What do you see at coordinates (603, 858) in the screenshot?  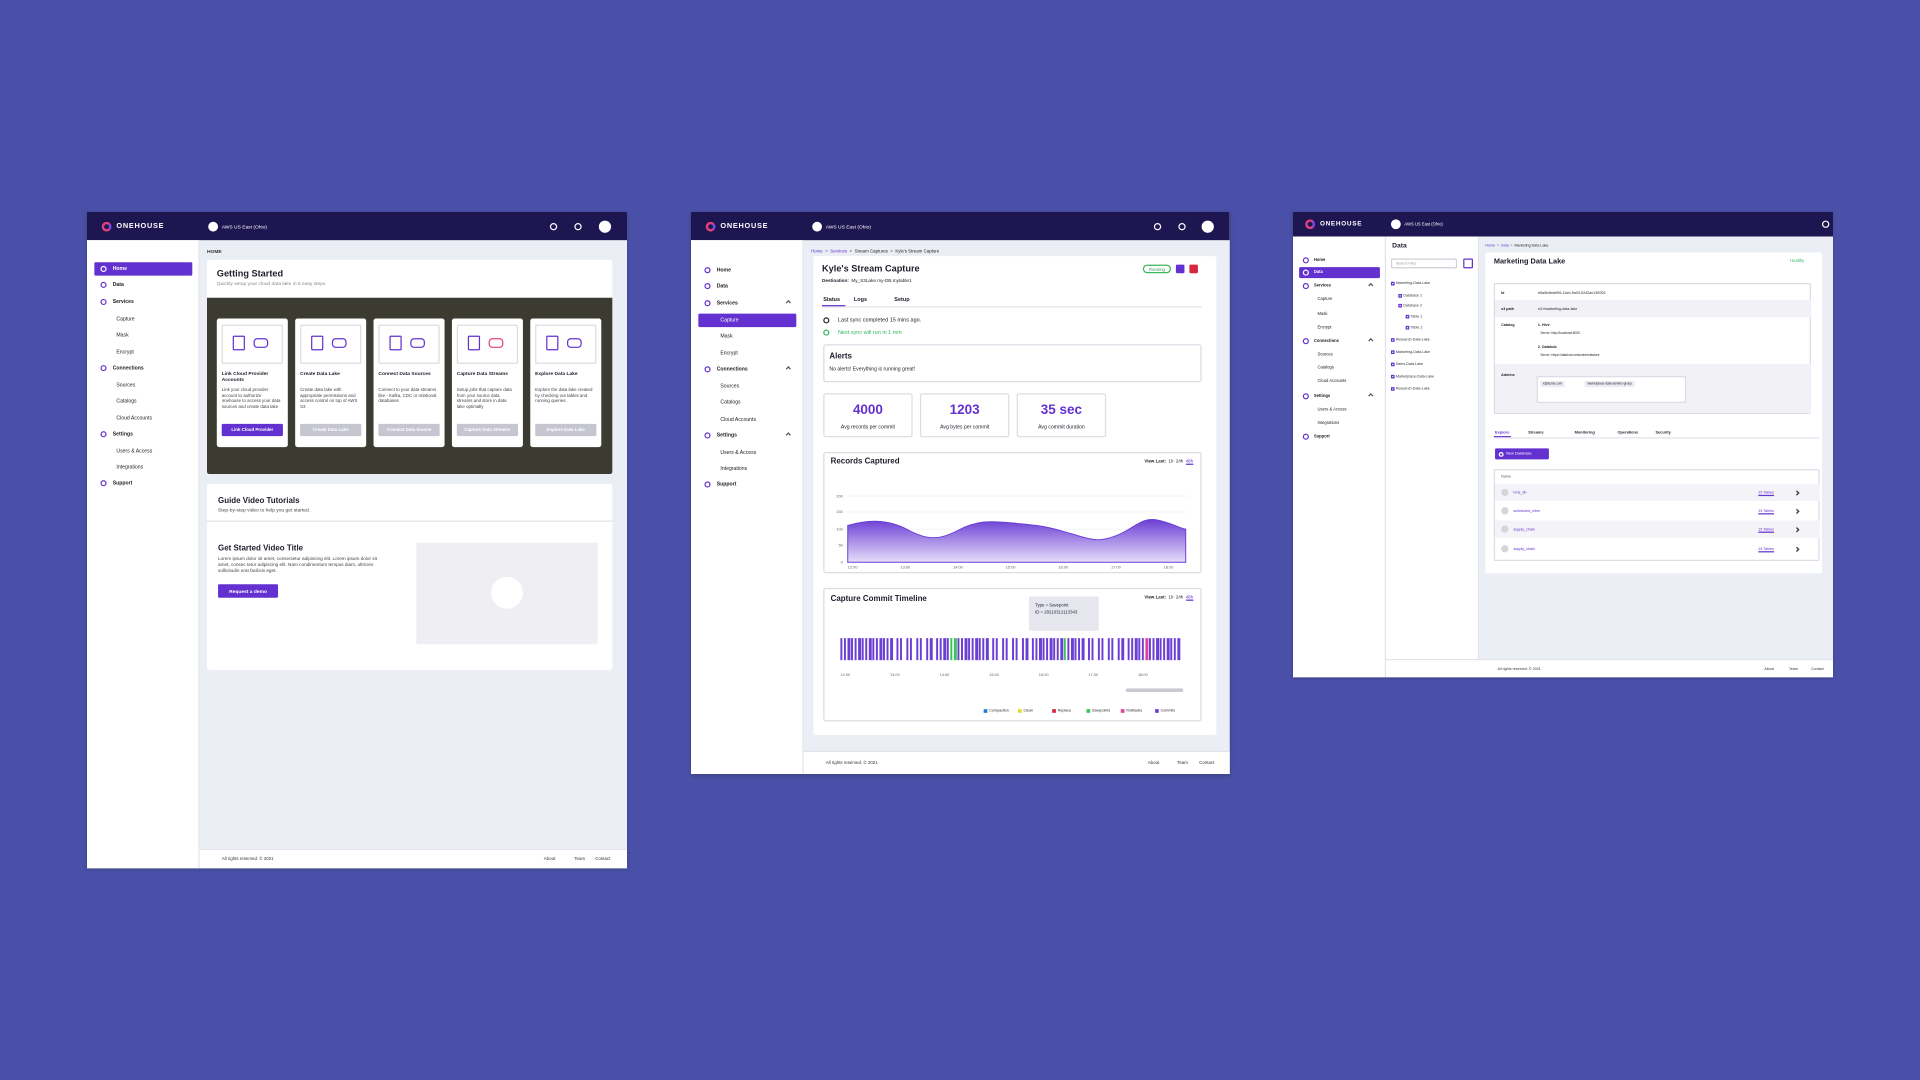 I see `footer-link: Contact` at bounding box center [603, 858].